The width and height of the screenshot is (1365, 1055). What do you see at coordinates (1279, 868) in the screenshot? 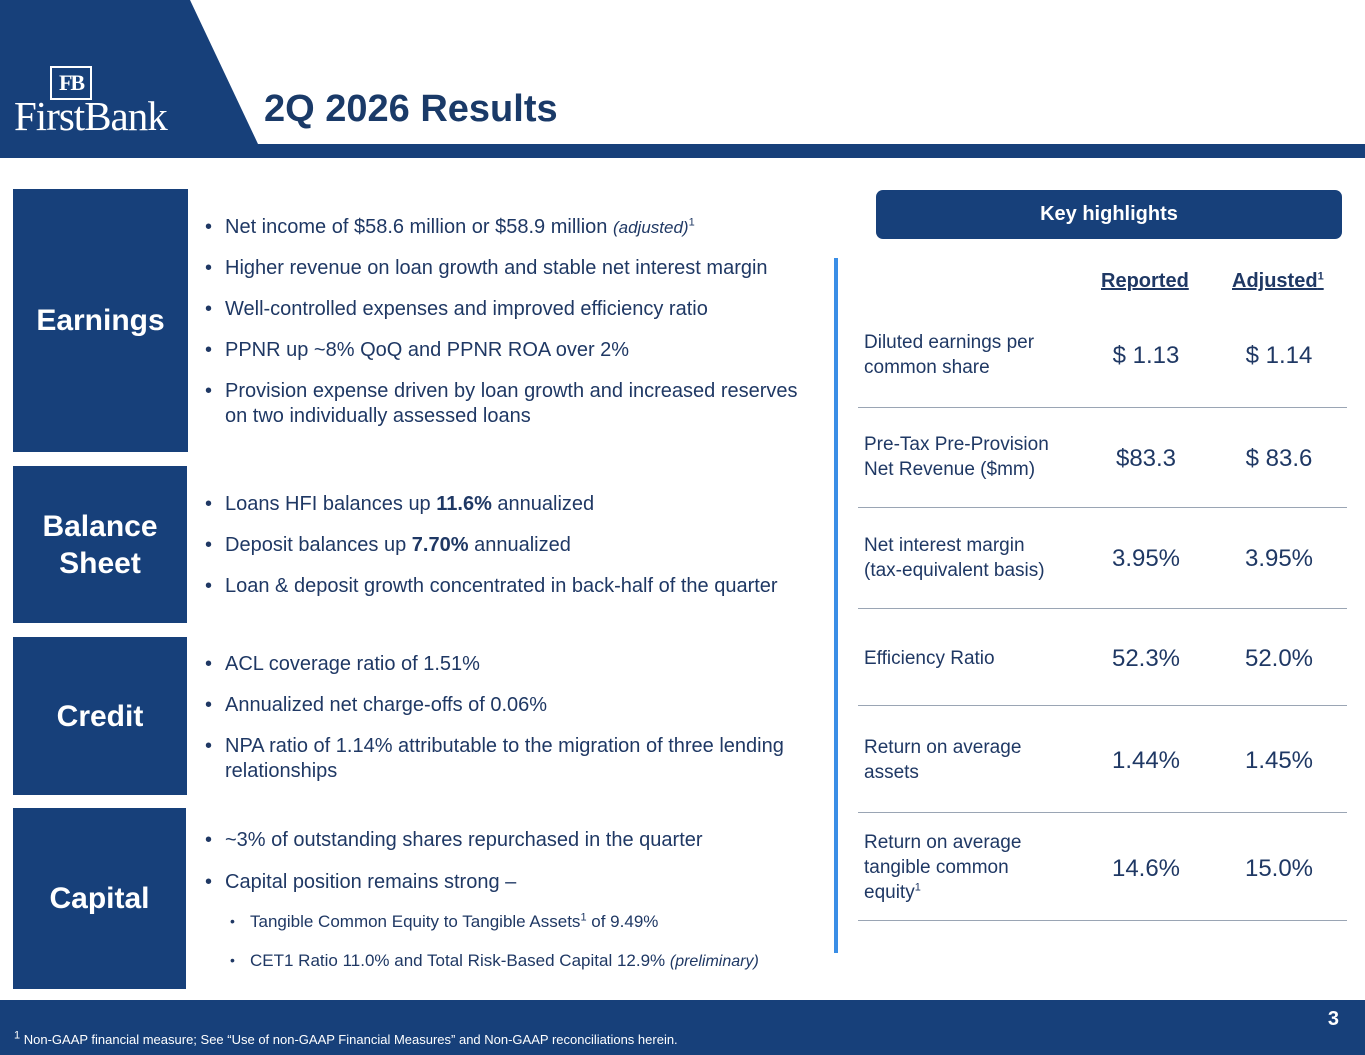
I see `highlight-adjusted-value: 15.0%` at bounding box center [1279, 868].